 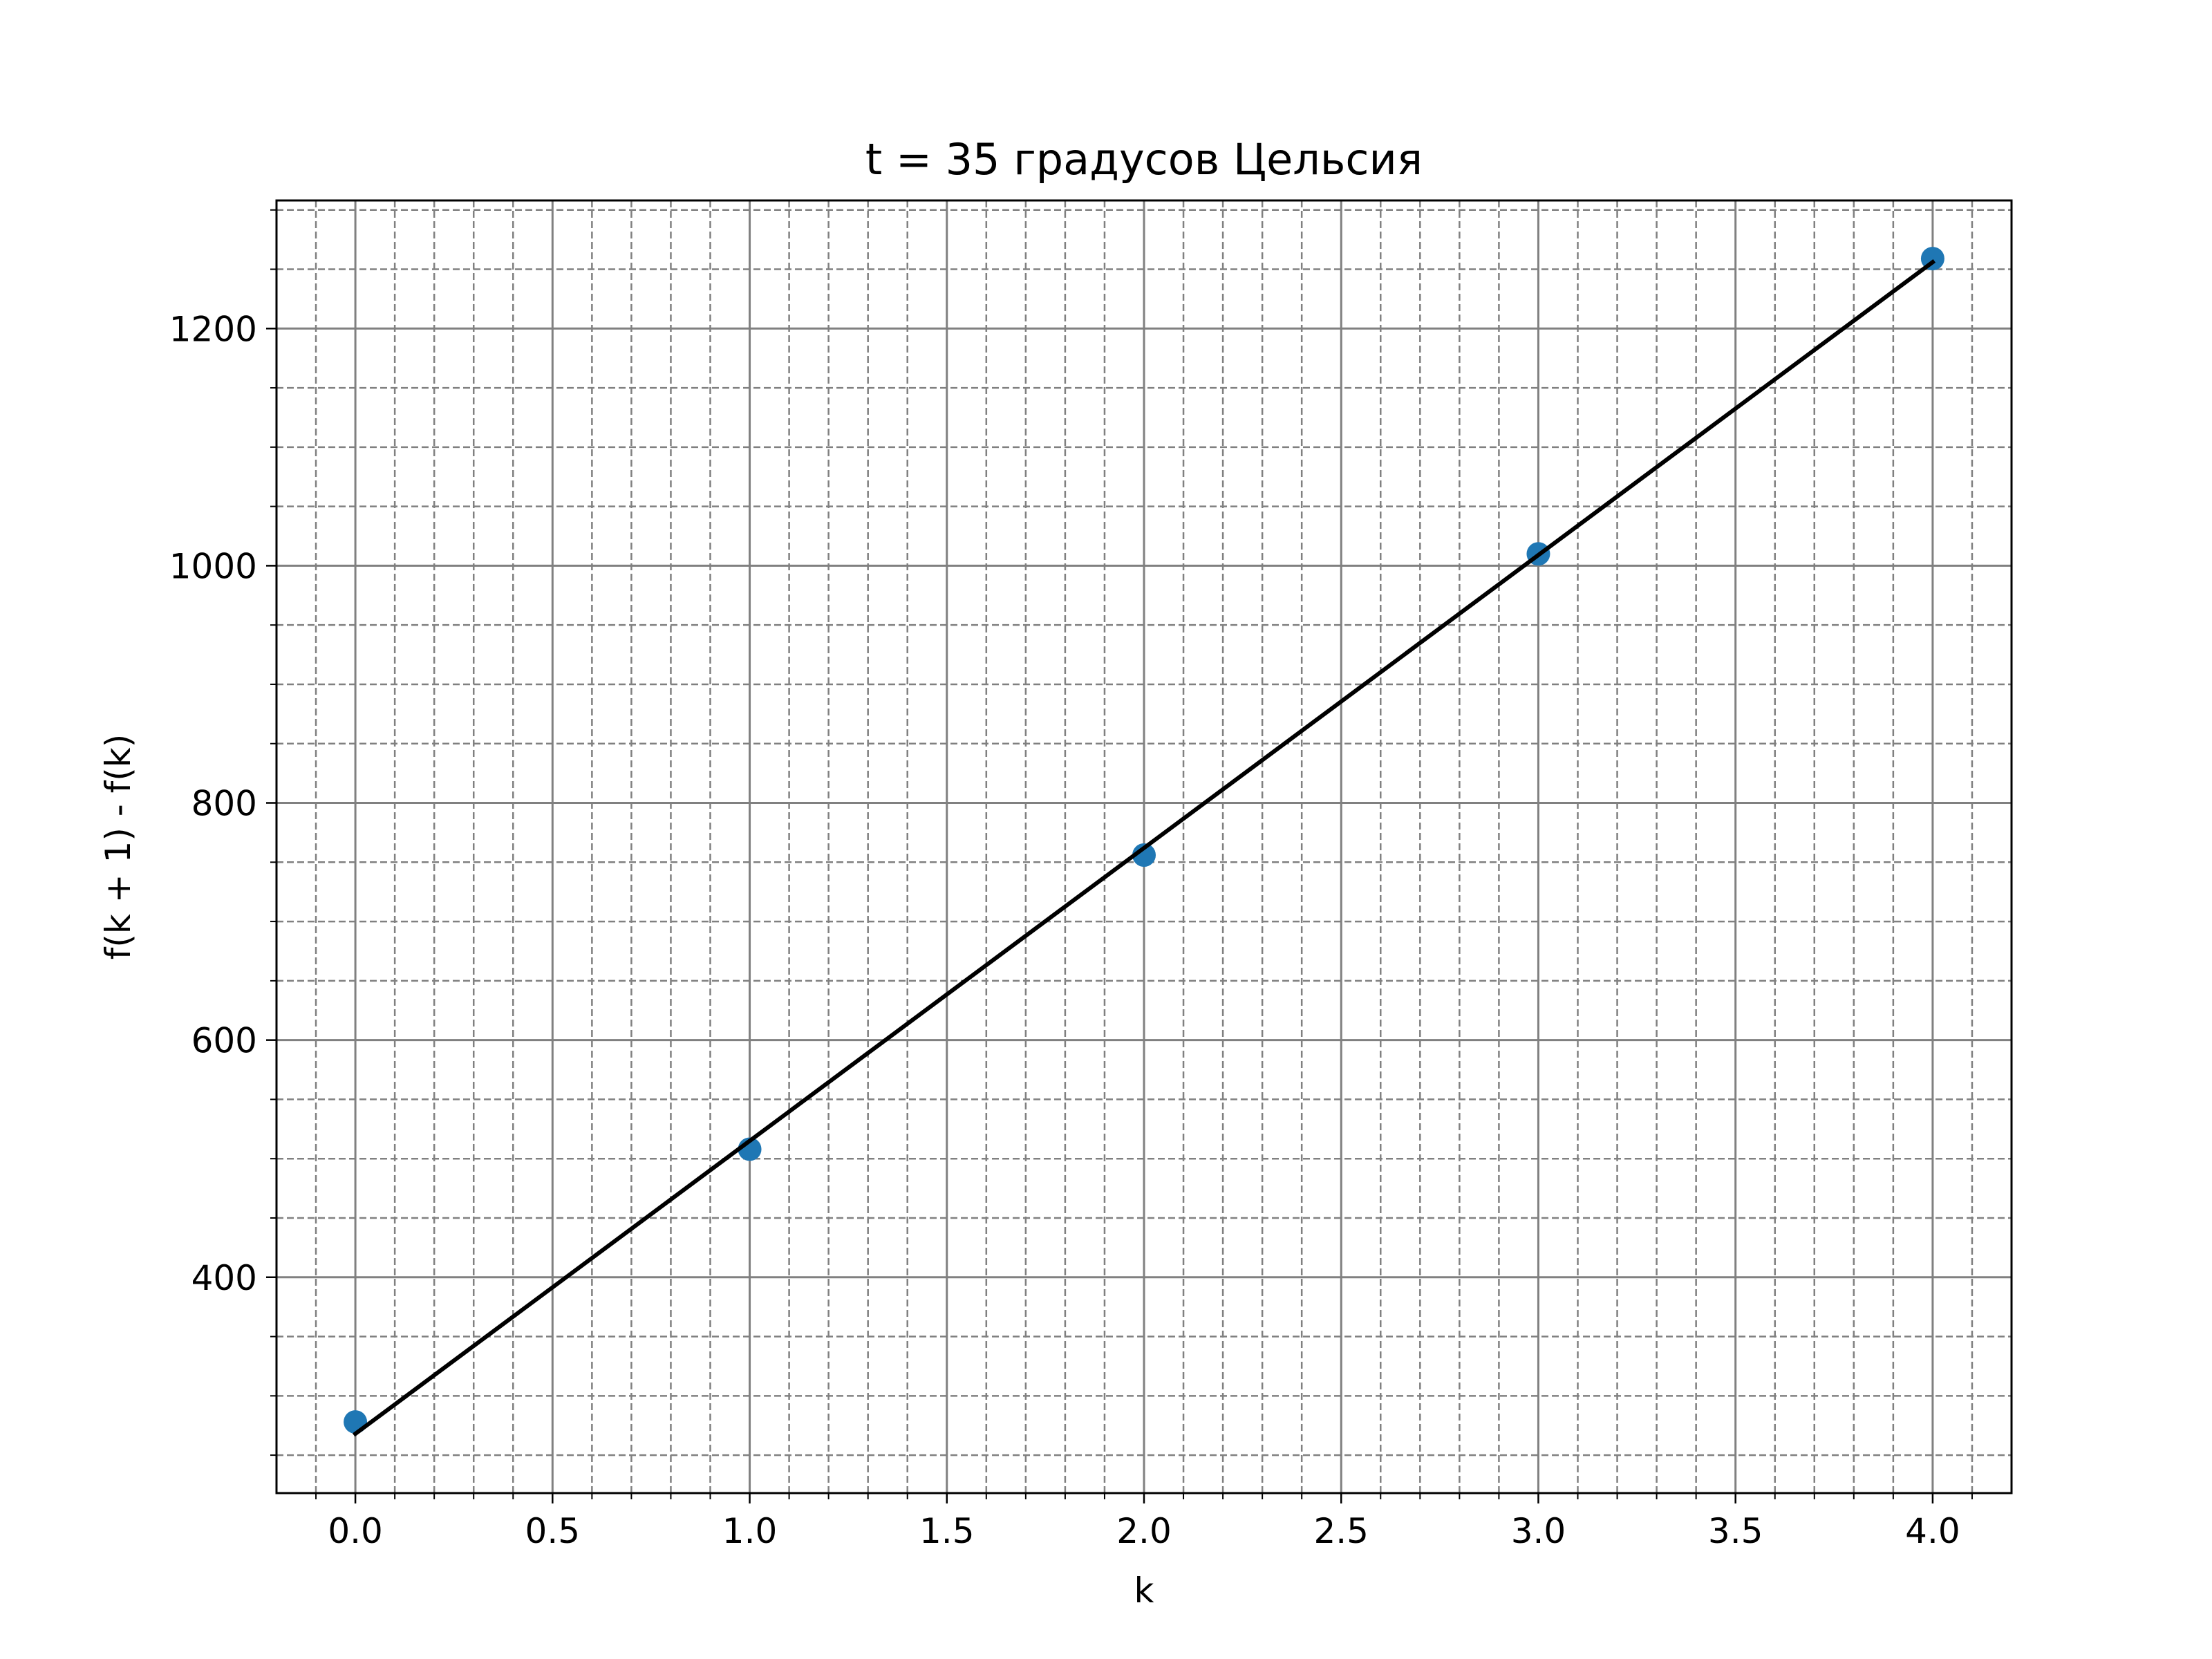 I want to click on x-tick-label: 2.5, so click(x=1341, y=1531).